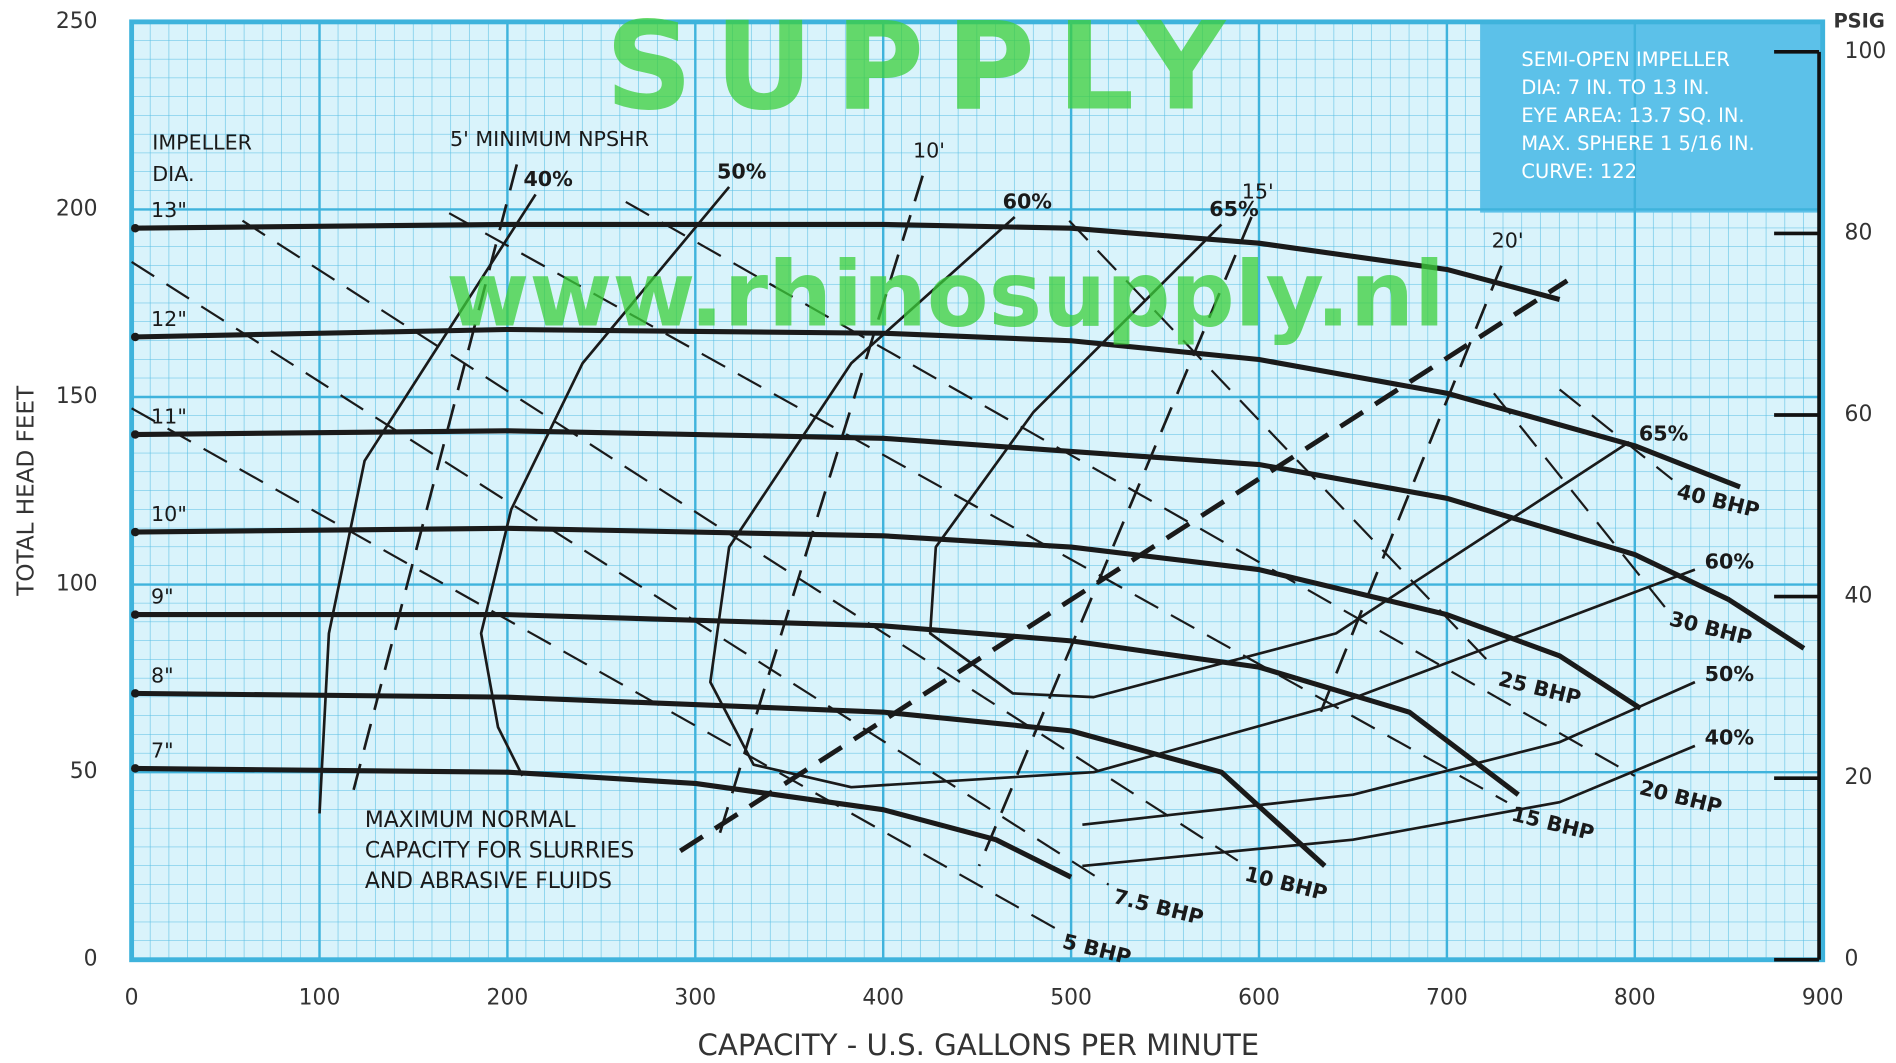 The width and height of the screenshot is (1896, 1063). Describe the element at coordinates (320, 998) in the screenshot. I see `x-tick-label: 100` at that location.